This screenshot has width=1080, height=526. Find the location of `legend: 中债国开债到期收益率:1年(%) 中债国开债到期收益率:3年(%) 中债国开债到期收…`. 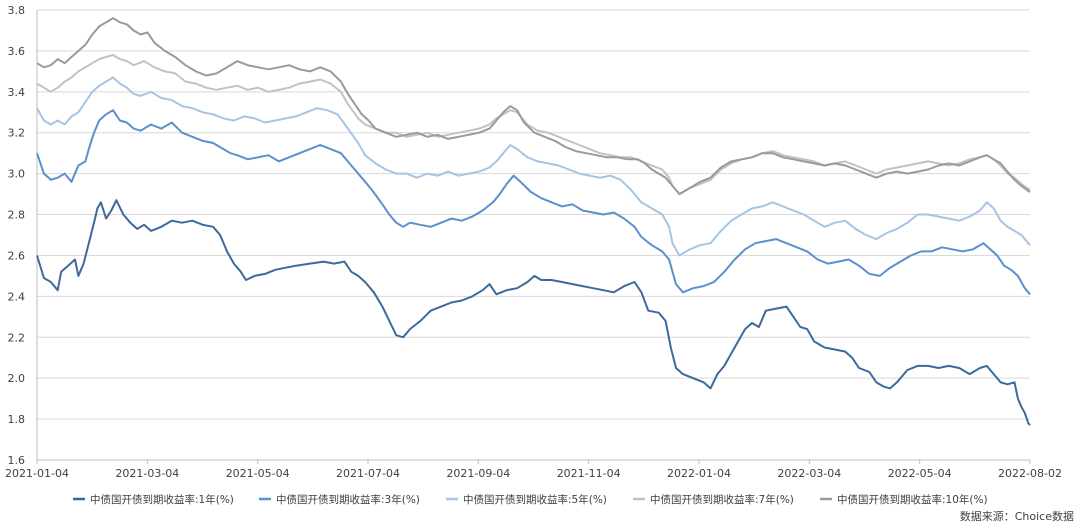

legend: 中债国开债到期收益率:1年(%) 中债国开债到期收益率:3年(%) 中债国开债到期收… is located at coordinates (530, 499).